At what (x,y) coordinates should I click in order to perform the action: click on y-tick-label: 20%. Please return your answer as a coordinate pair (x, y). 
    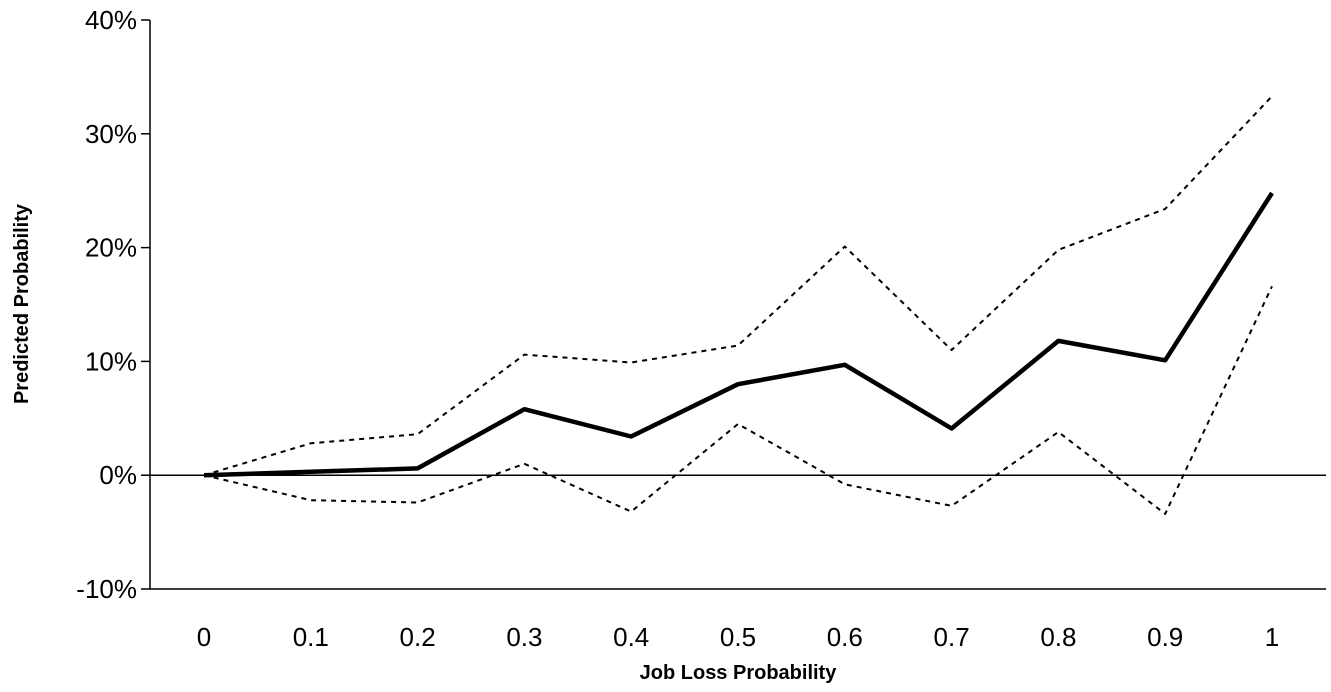
    Looking at the image, I should click on (111, 248).